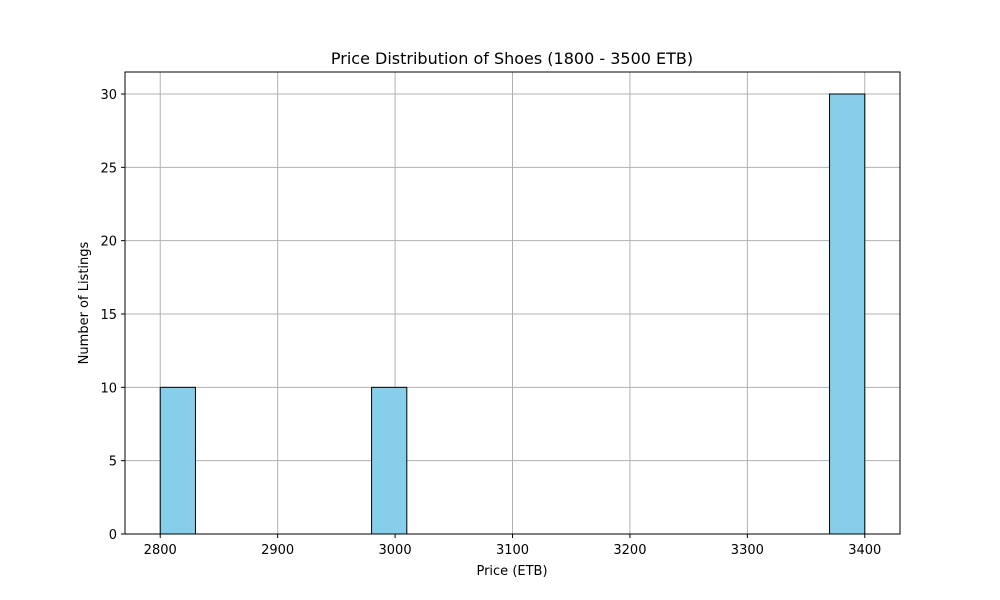  I want to click on x-tick-label: 3200, so click(629, 550).